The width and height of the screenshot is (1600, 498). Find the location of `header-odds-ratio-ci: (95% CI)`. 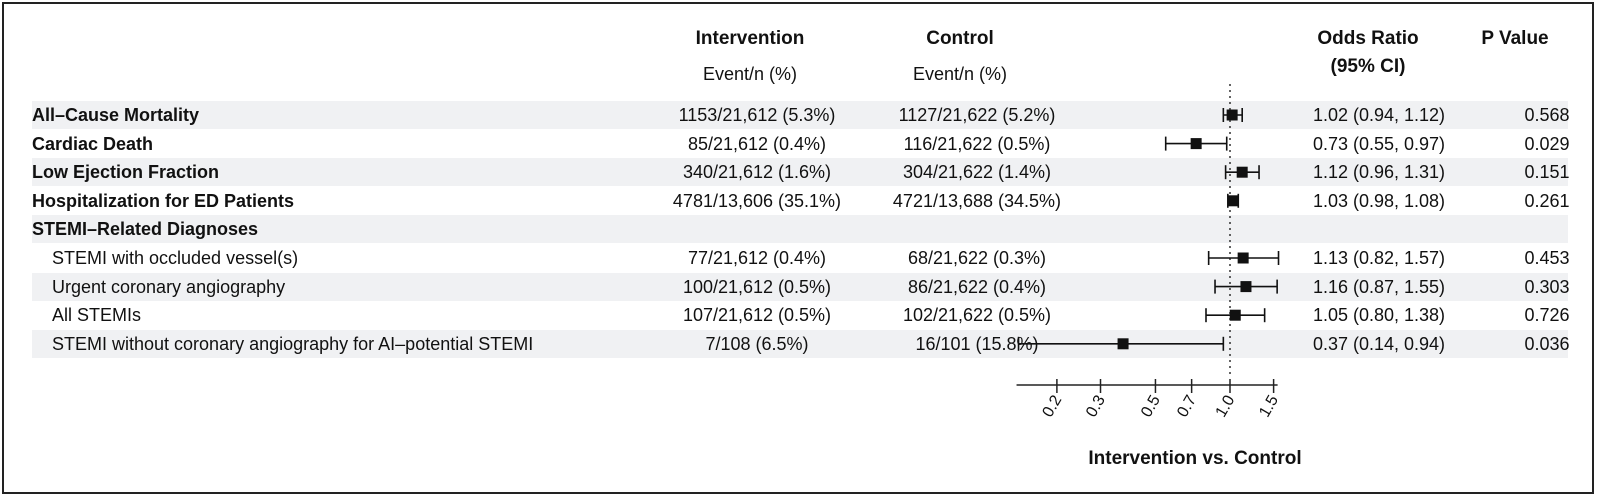

header-odds-ratio-ci: (95% CI) is located at coordinates (1368, 66).